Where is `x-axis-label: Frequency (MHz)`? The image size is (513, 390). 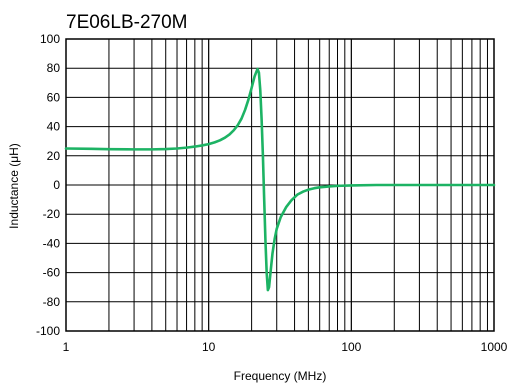 x-axis-label: Frequency (MHz) is located at coordinates (280, 376).